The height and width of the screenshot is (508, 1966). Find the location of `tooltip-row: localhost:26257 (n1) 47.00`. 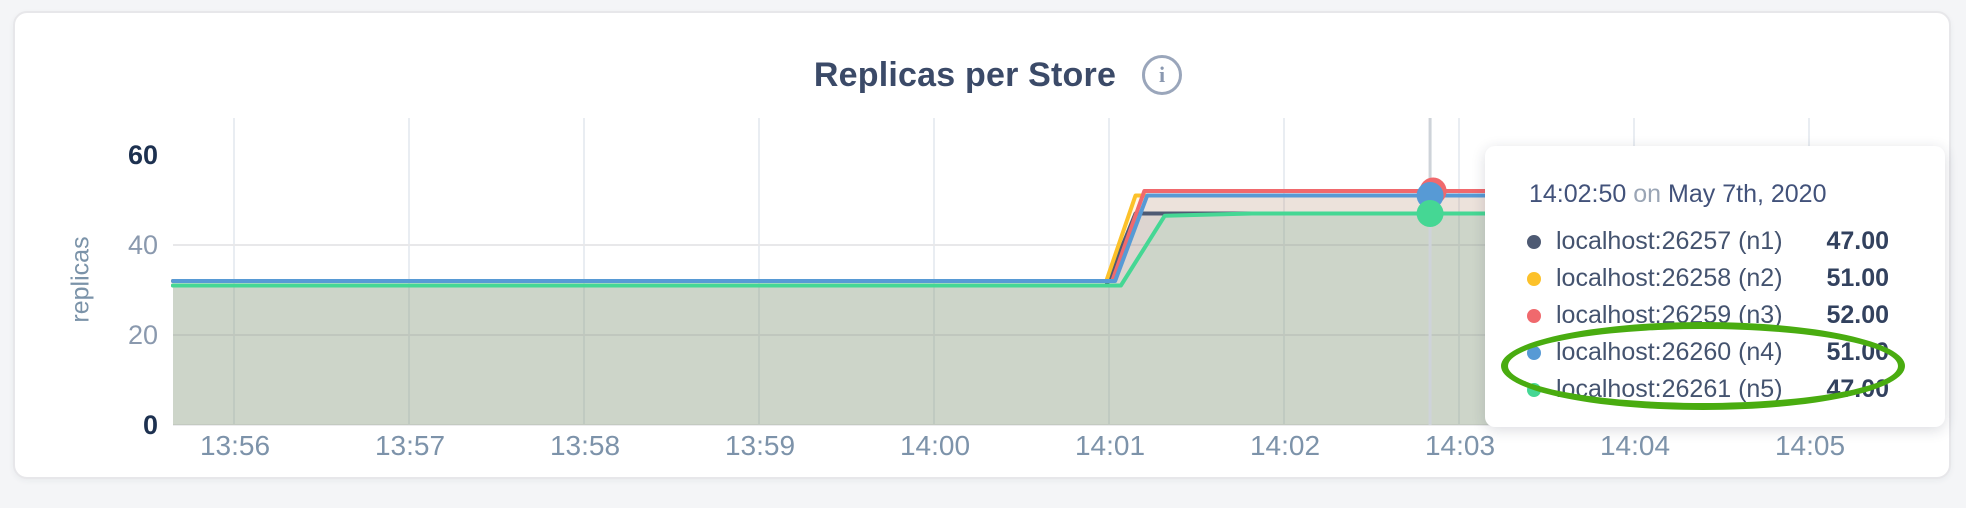

tooltip-row: localhost:26257 (n1) 47.00 is located at coordinates (1708, 241).